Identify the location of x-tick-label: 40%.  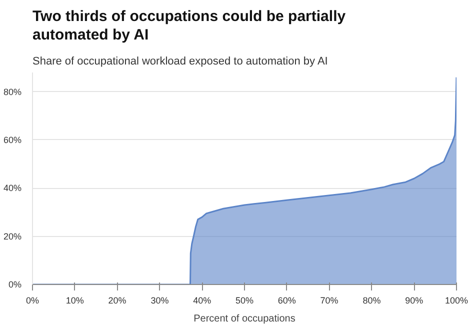
(202, 301).